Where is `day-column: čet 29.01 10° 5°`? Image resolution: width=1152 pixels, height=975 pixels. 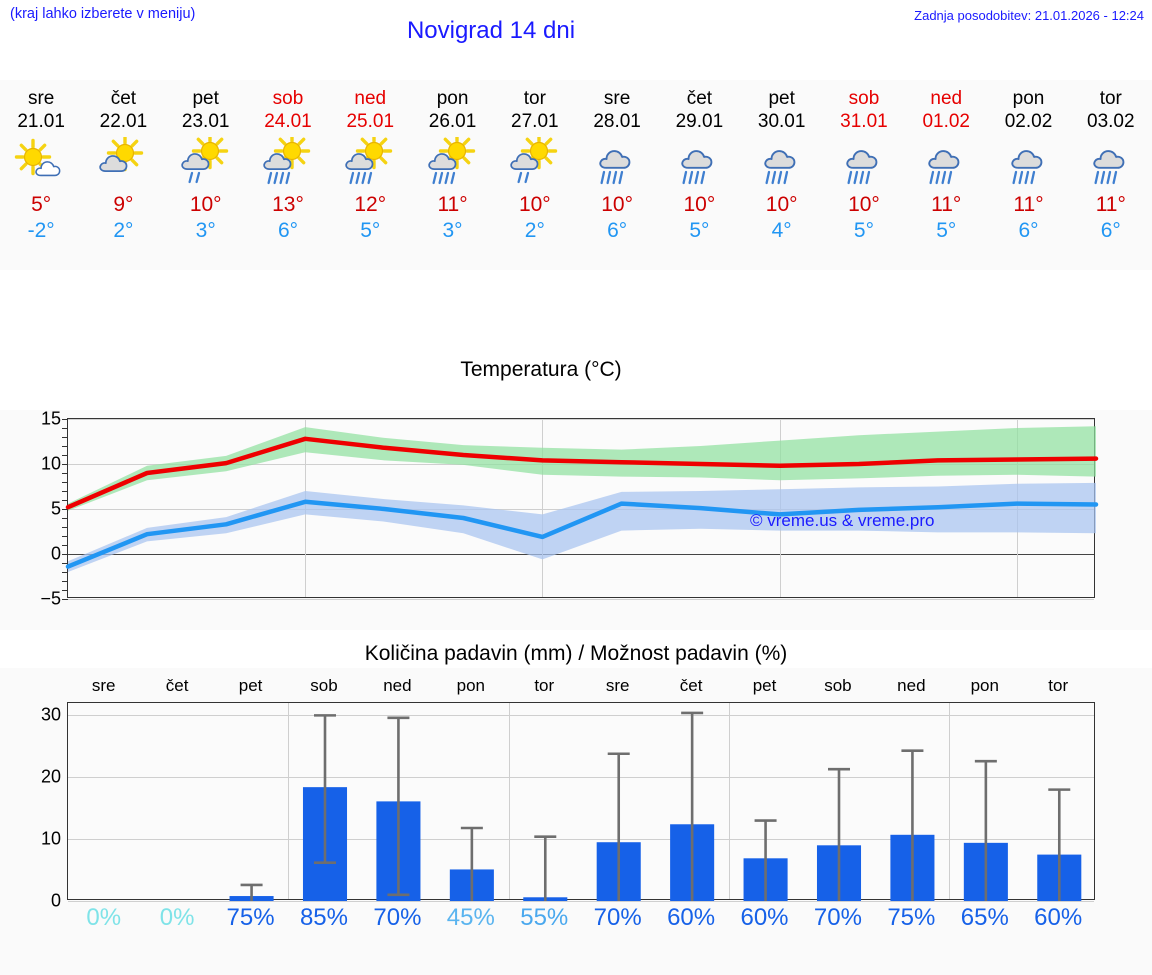
day-column: čet 29.01 10° 5° is located at coordinates (699, 175).